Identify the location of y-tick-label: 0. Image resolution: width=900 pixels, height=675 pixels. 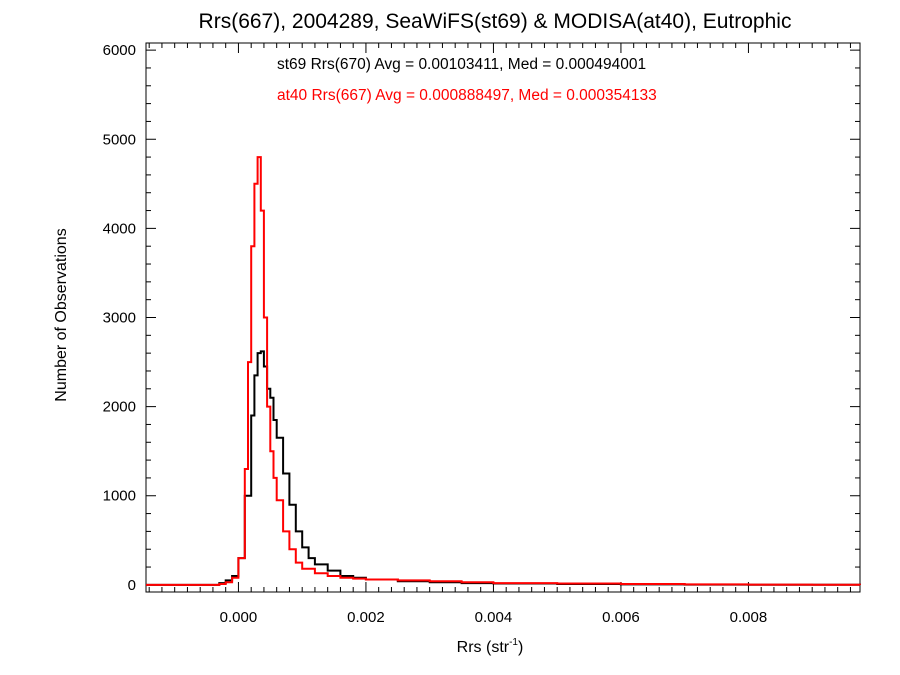
(132, 585).